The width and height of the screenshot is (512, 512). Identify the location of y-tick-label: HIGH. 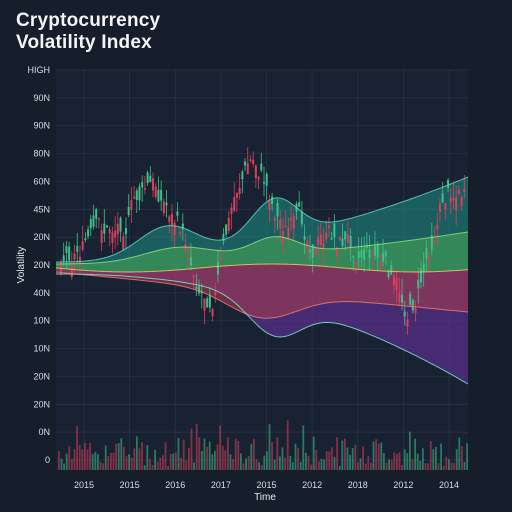
(39, 70).